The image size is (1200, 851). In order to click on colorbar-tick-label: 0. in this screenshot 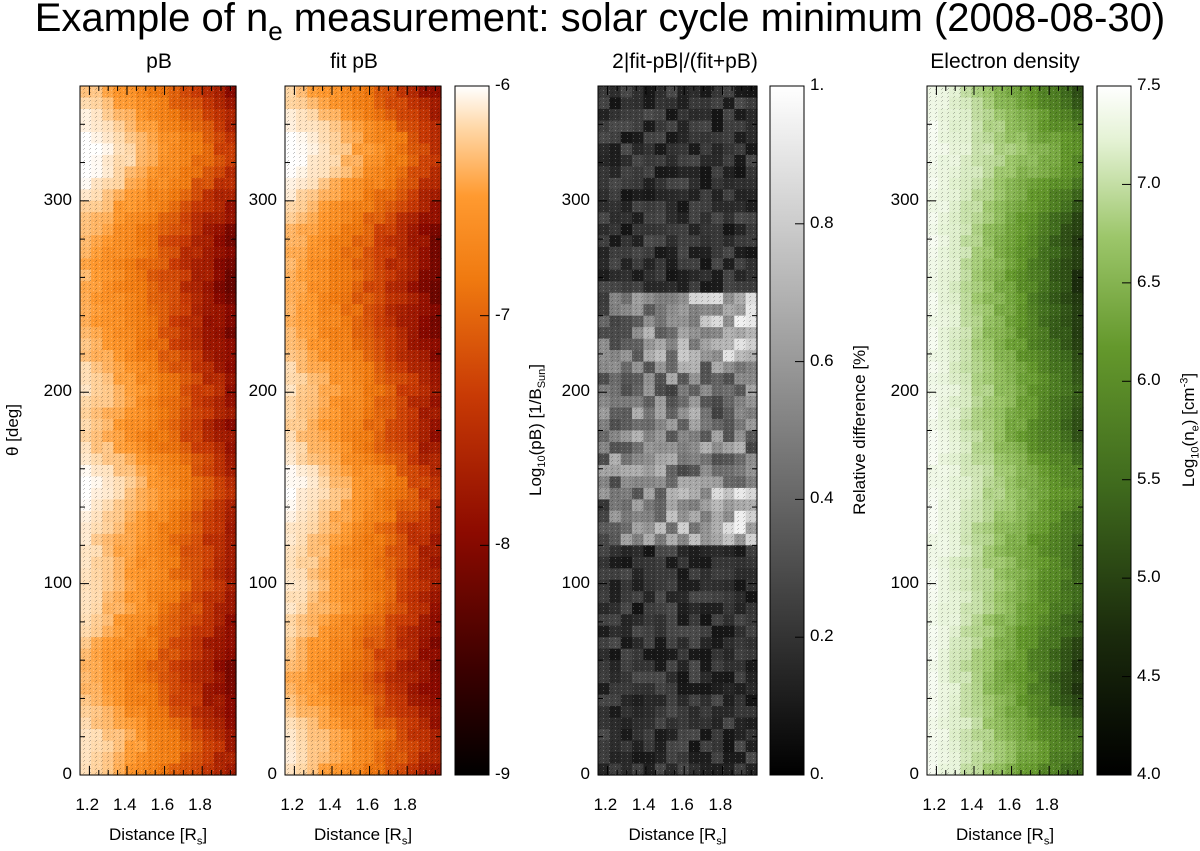, I will do `click(817, 773)`.